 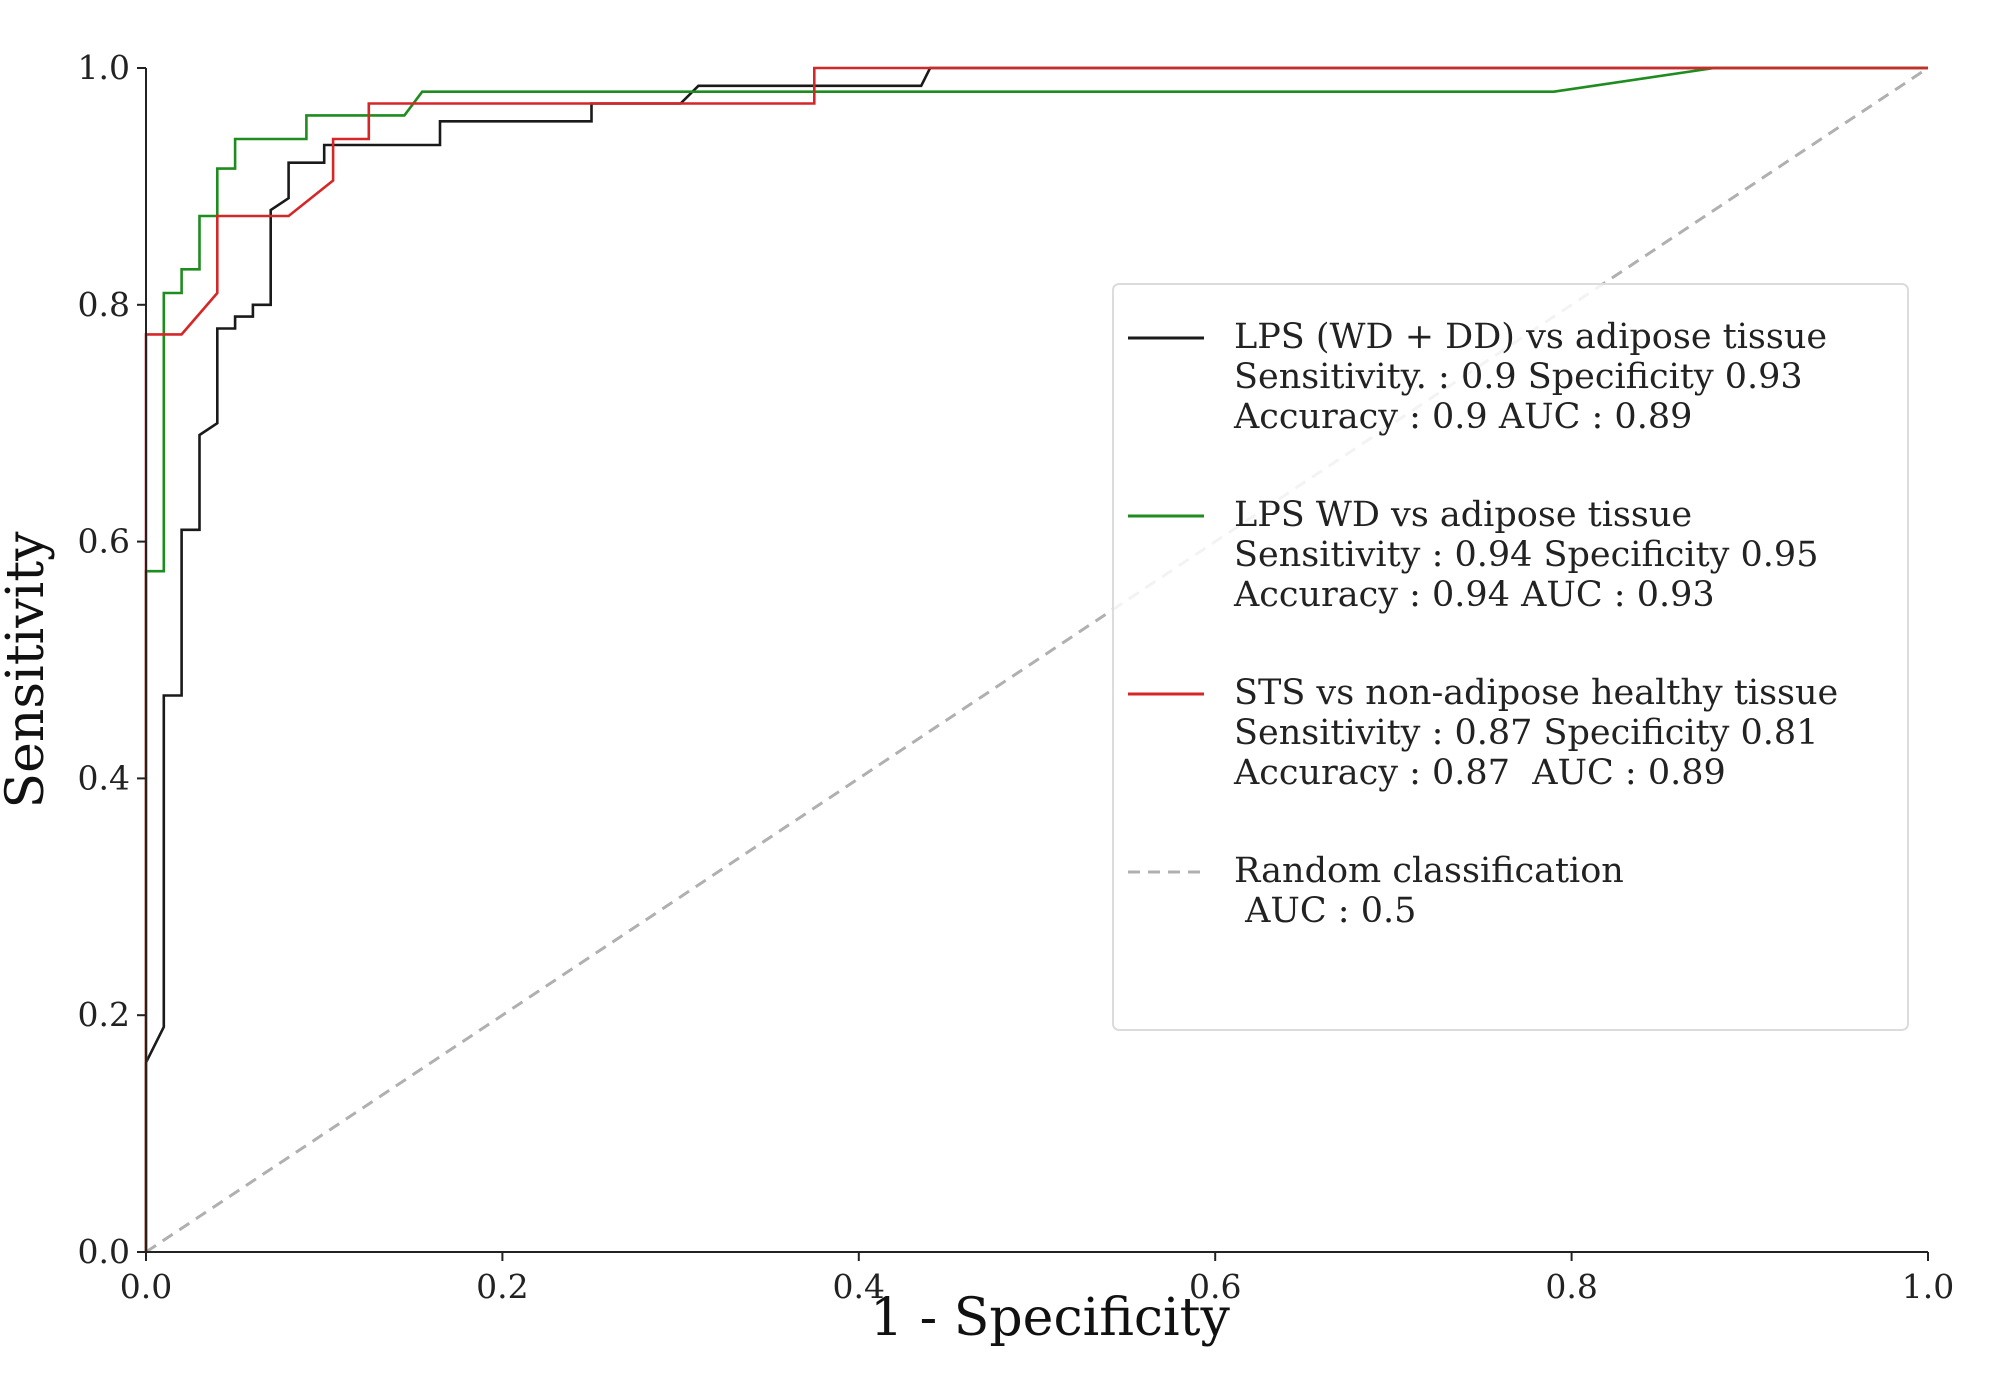 I want to click on y-tick-label: 0.0, so click(x=104, y=1251).